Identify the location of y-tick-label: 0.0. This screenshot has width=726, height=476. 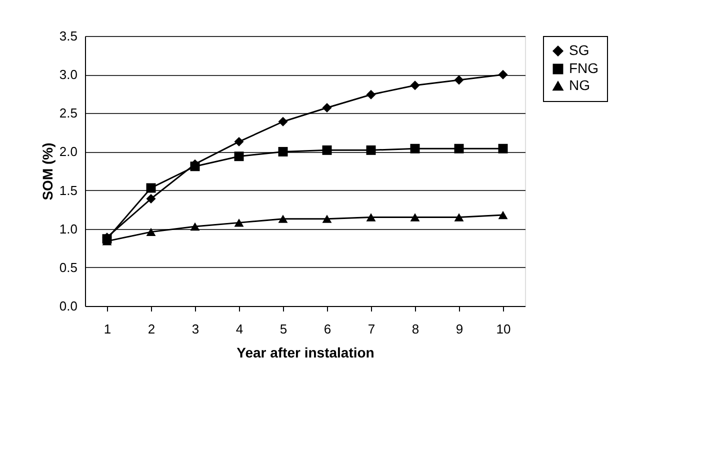
(68, 306).